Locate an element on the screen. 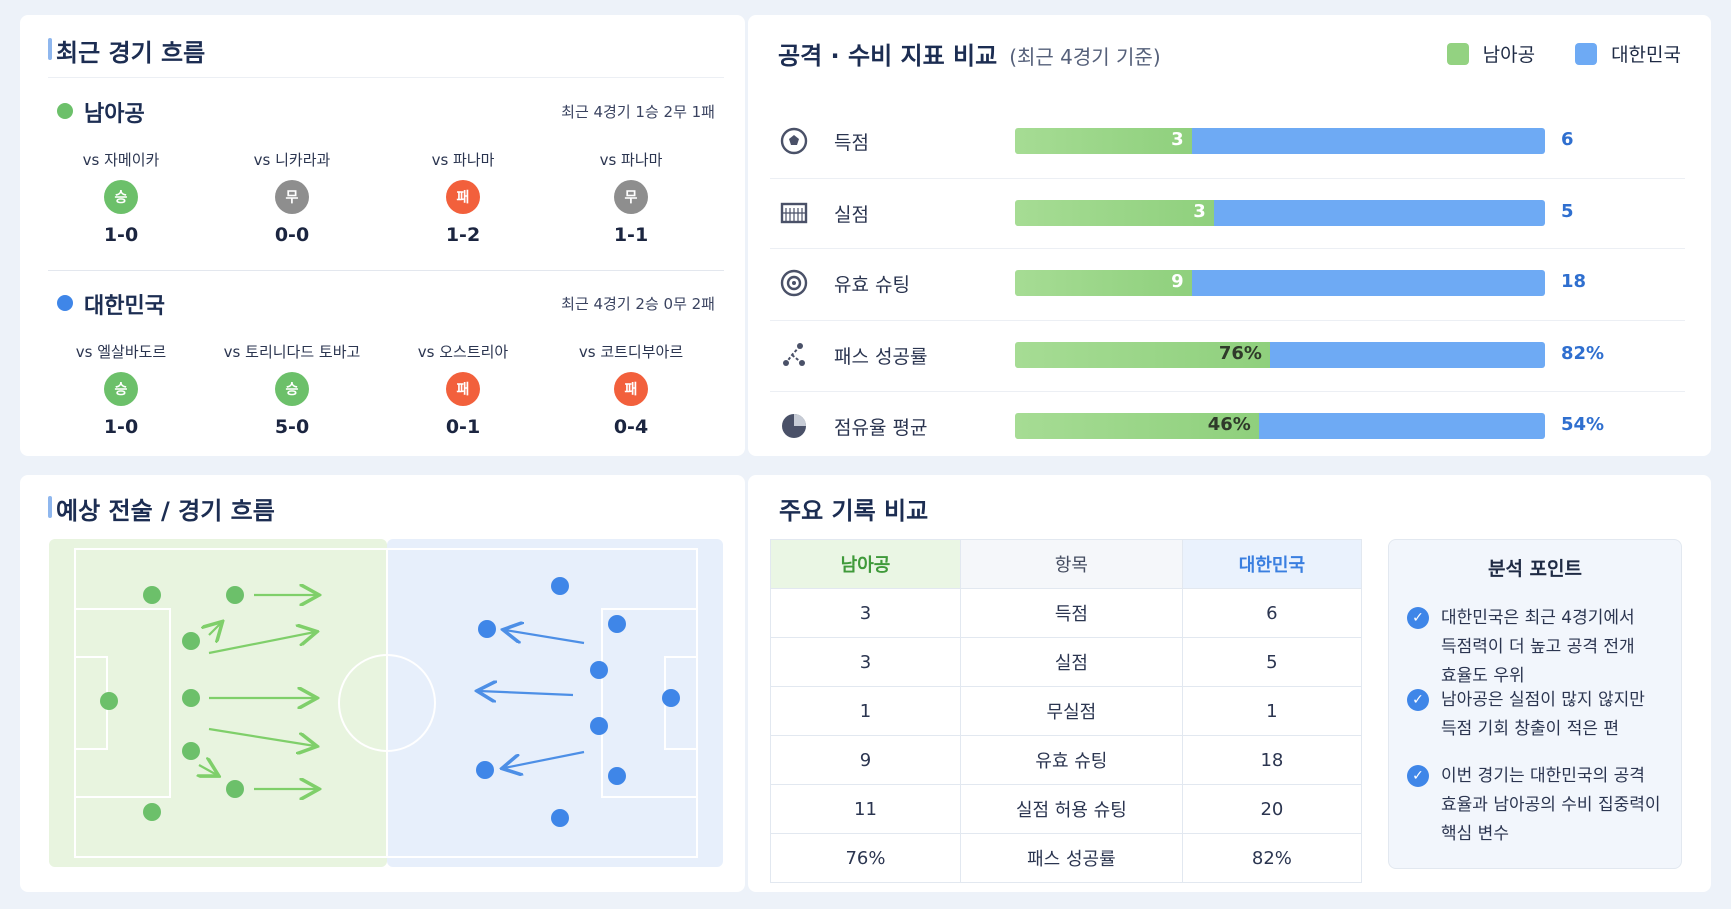 This screenshot has height=909, width=1731. table-row: 3 실점 5 is located at coordinates (1066, 662).